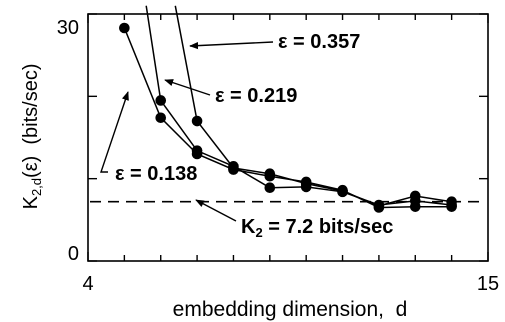 This screenshot has width=505, height=322. What do you see at coordinates (290, 309) in the screenshot?
I see `x-axis-title: embedding dimension, d` at bounding box center [290, 309].